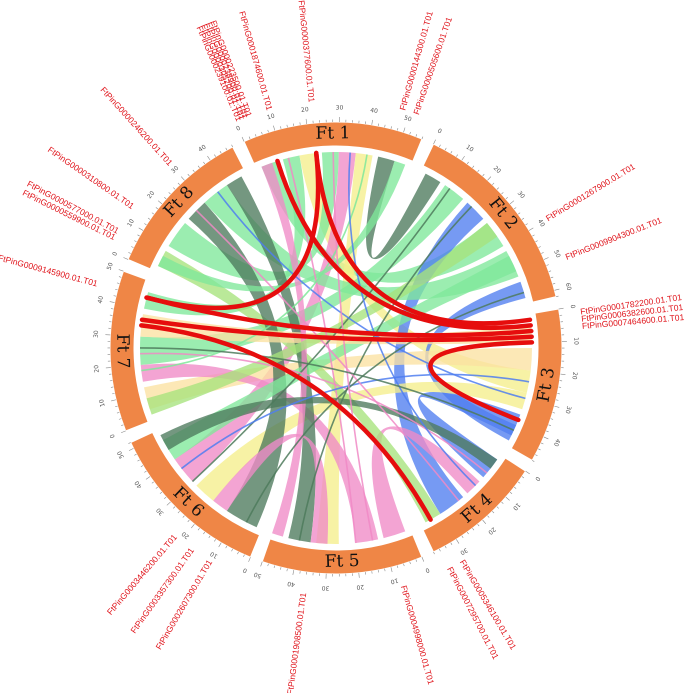 Image resolution: width=685 pixels, height=693 pixels. What do you see at coordinates (342, 554) in the screenshot?
I see `chromosome-ft5` at bounding box center [342, 554].